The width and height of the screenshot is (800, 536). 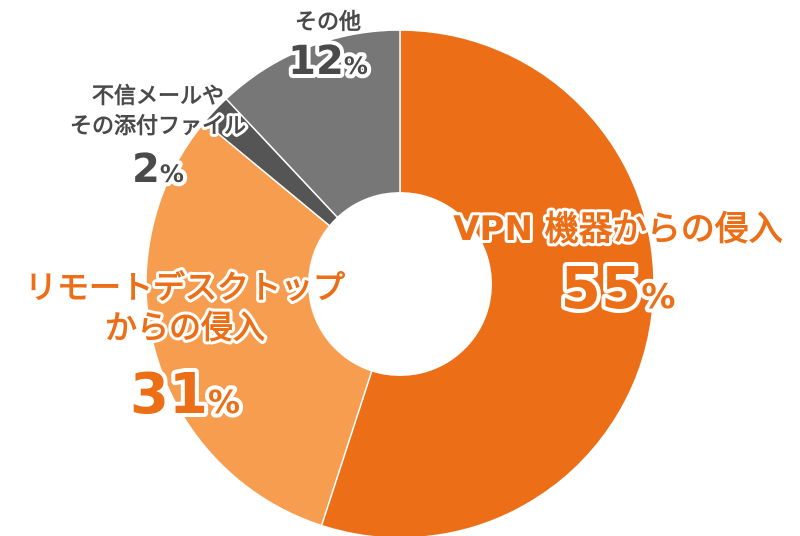 I want to click on slice-value-3: 12%, so click(x=328, y=61).